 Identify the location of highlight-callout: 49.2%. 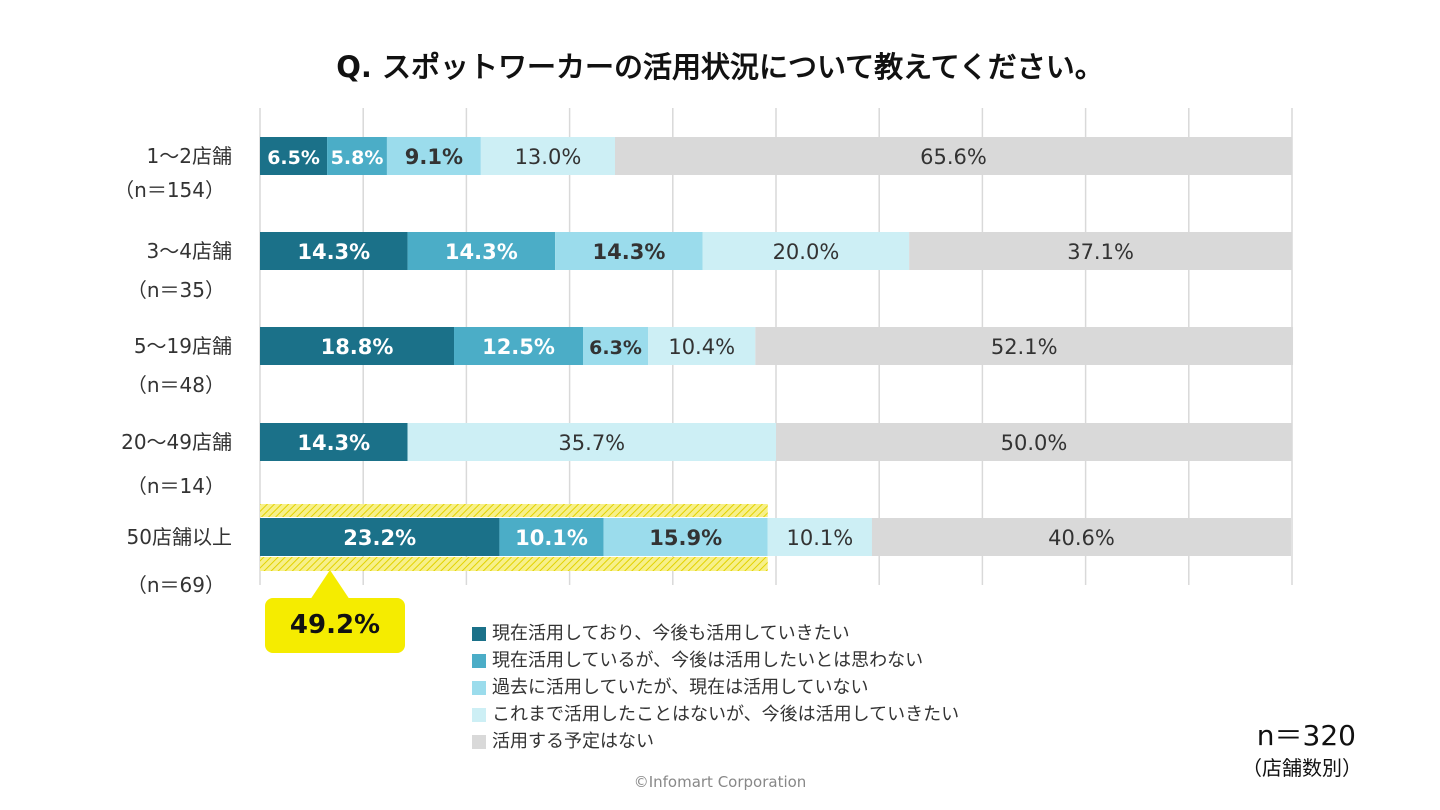
(335, 625).